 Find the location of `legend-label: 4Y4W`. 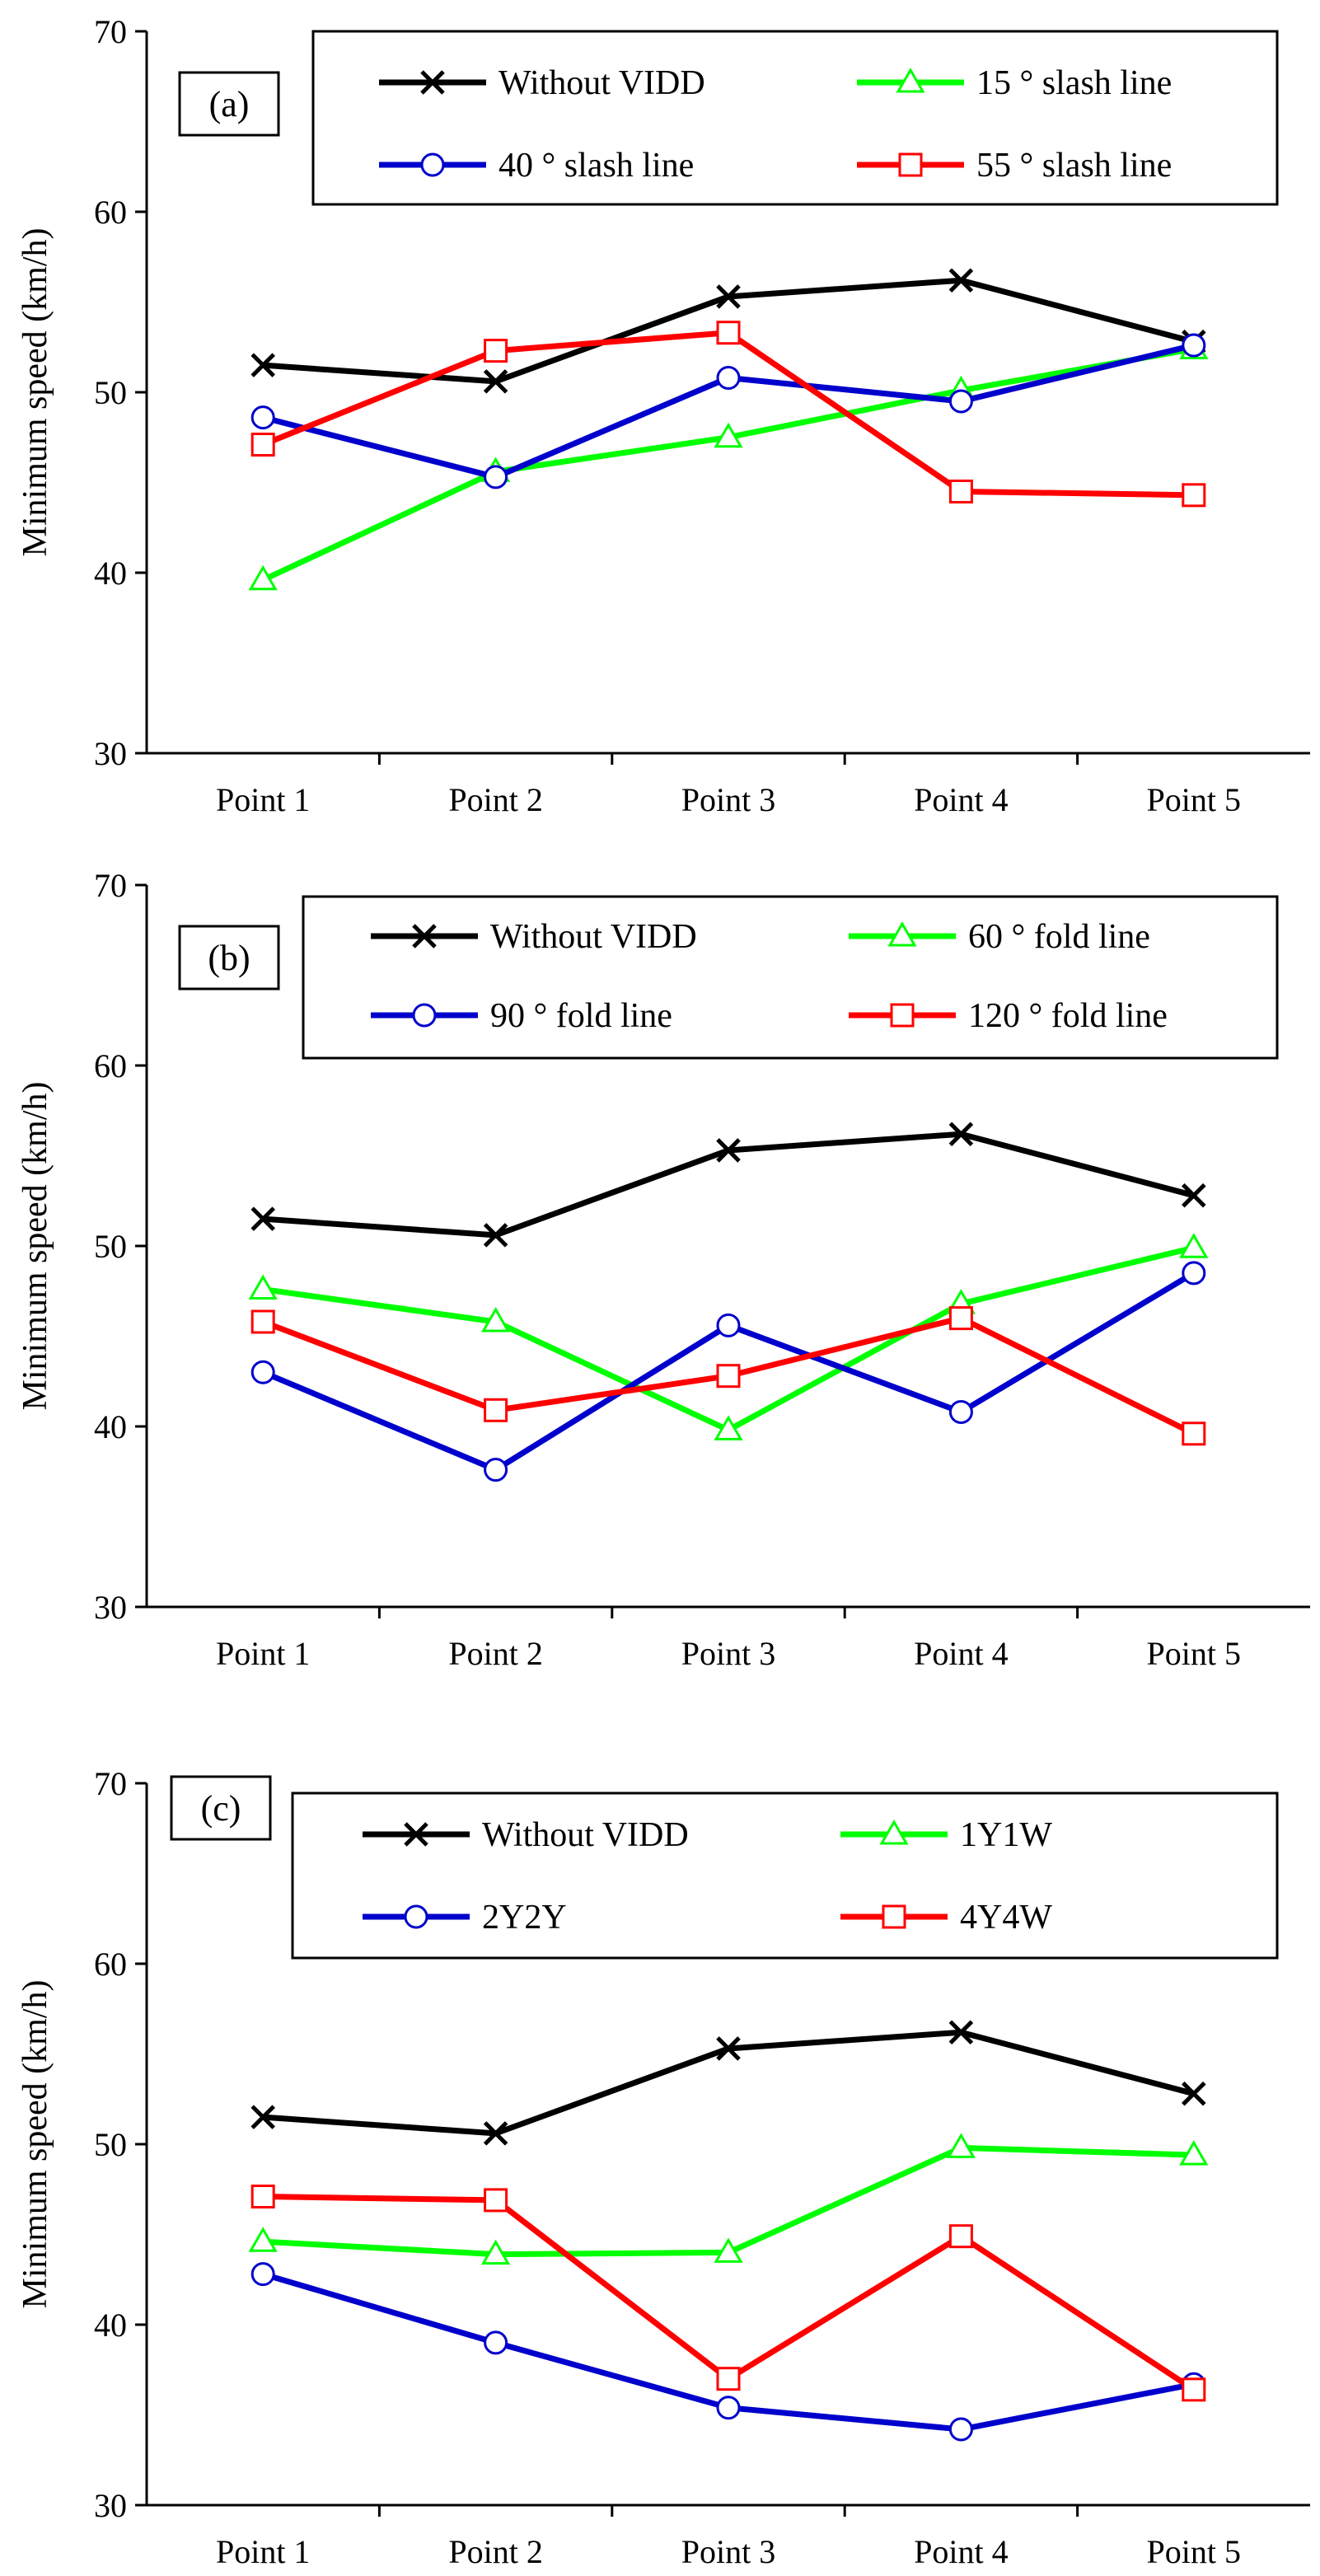

legend-label: 4Y4W is located at coordinates (1006, 1918).